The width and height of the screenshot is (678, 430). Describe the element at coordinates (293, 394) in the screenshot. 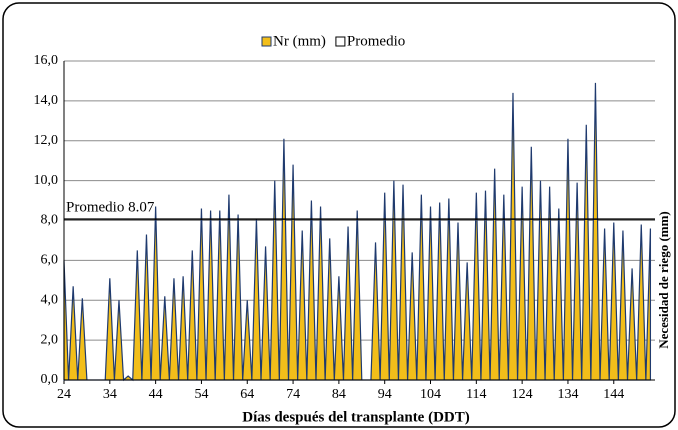

I see `x-tick-label: 74` at that location.